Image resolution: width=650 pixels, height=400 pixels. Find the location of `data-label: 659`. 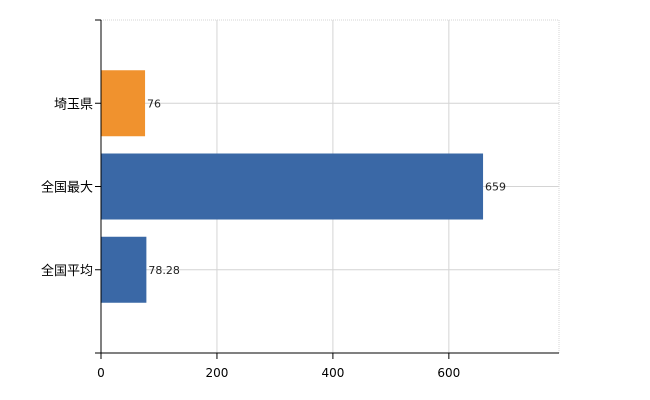

data-label: 659 is located at coordinates (495, 187).